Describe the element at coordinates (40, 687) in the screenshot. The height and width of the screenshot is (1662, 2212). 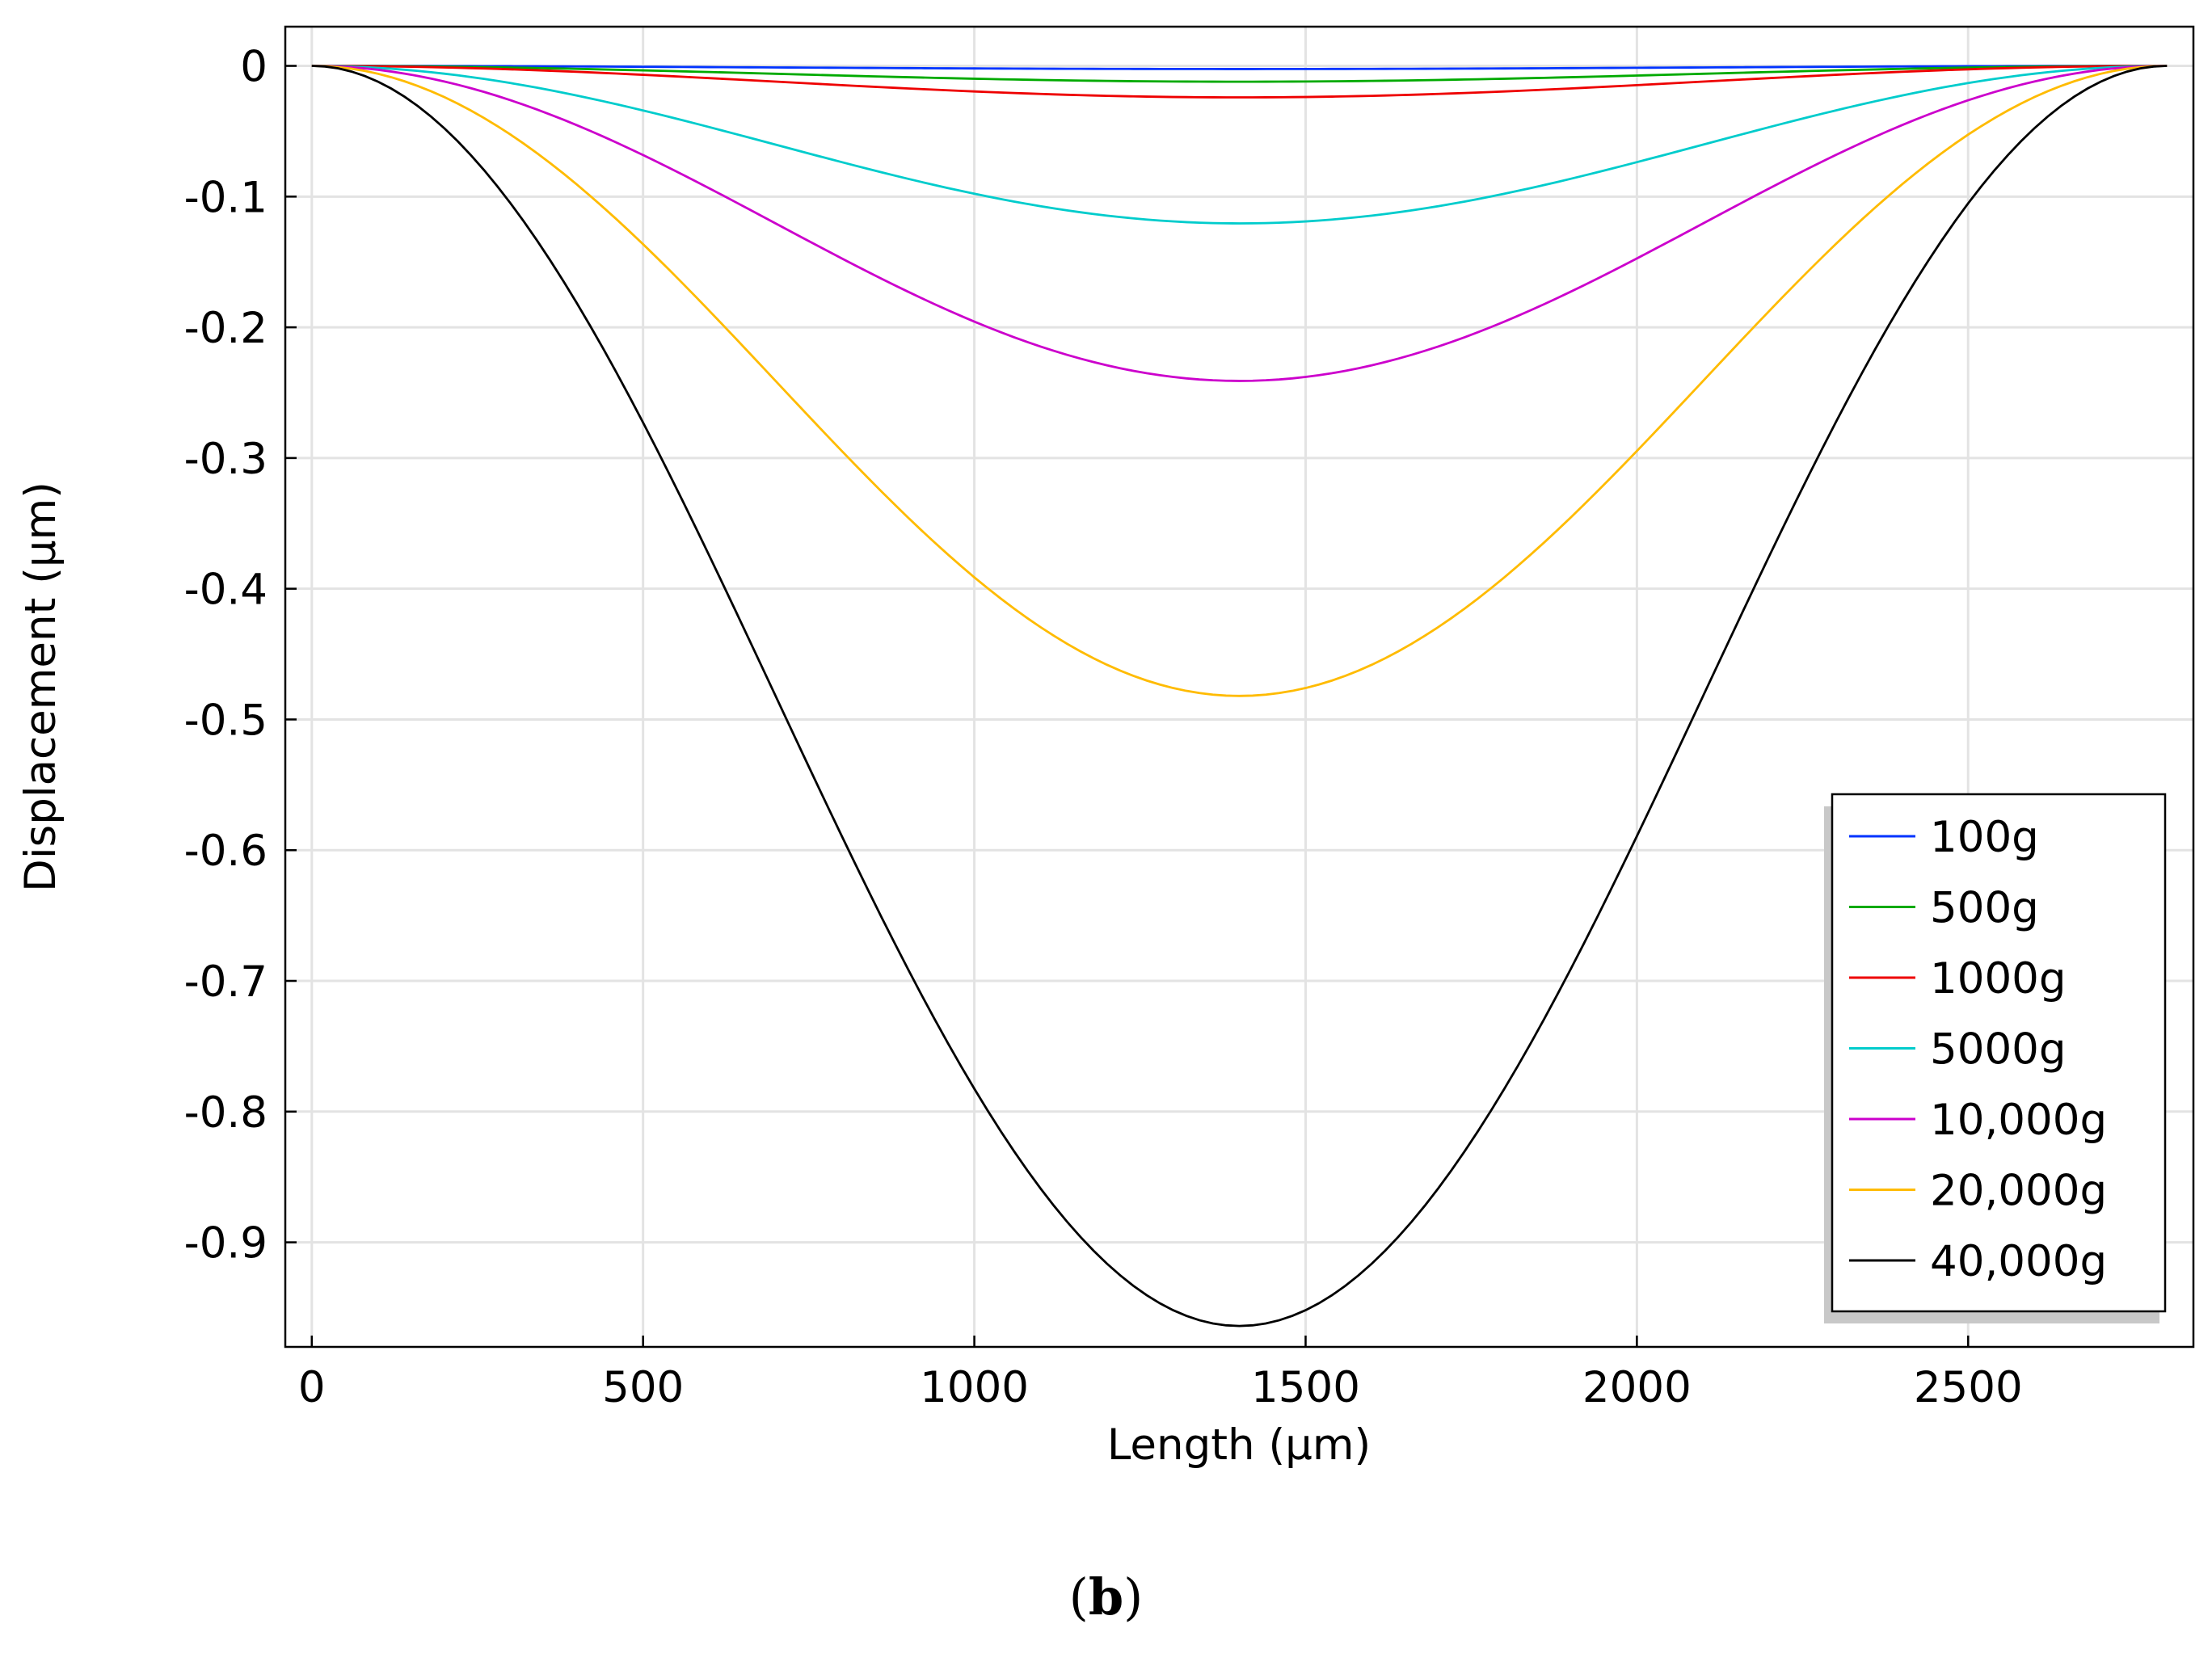
I see `y-axis-title: Displacement (µm)` at that location.